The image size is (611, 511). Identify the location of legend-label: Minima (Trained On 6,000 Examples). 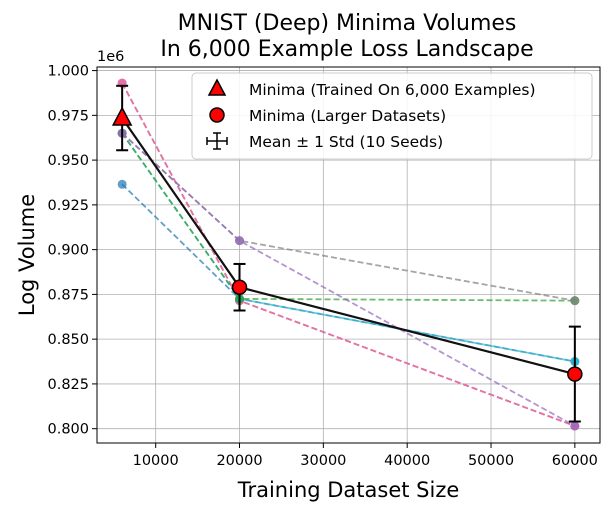
(392, 90).